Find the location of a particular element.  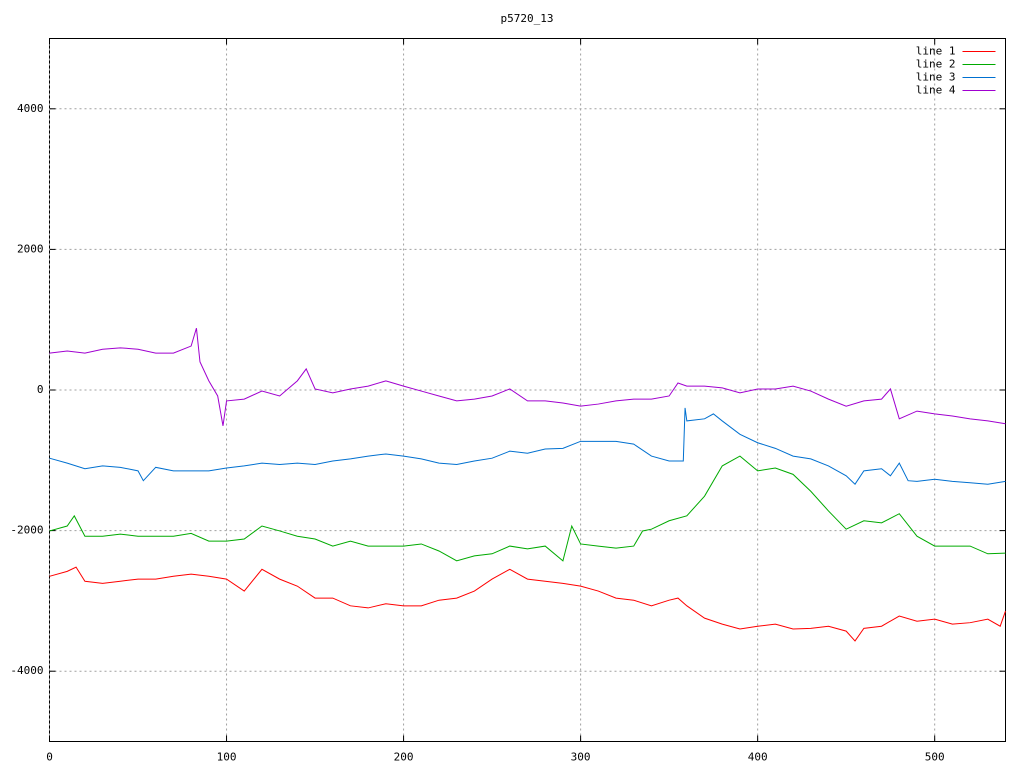

y-tick-label: 2000 is located at coordinates (30, 248).